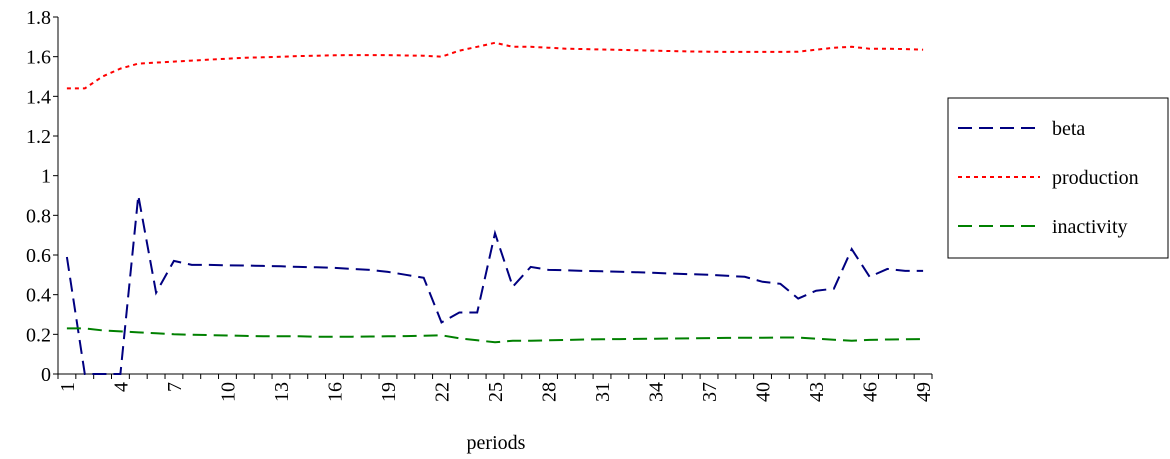 The height and width of the screenshot is (459, 1170). Describe the element at coordinates (871, 392) in the screenshot. I see `x-tick-label: 46` at that location.